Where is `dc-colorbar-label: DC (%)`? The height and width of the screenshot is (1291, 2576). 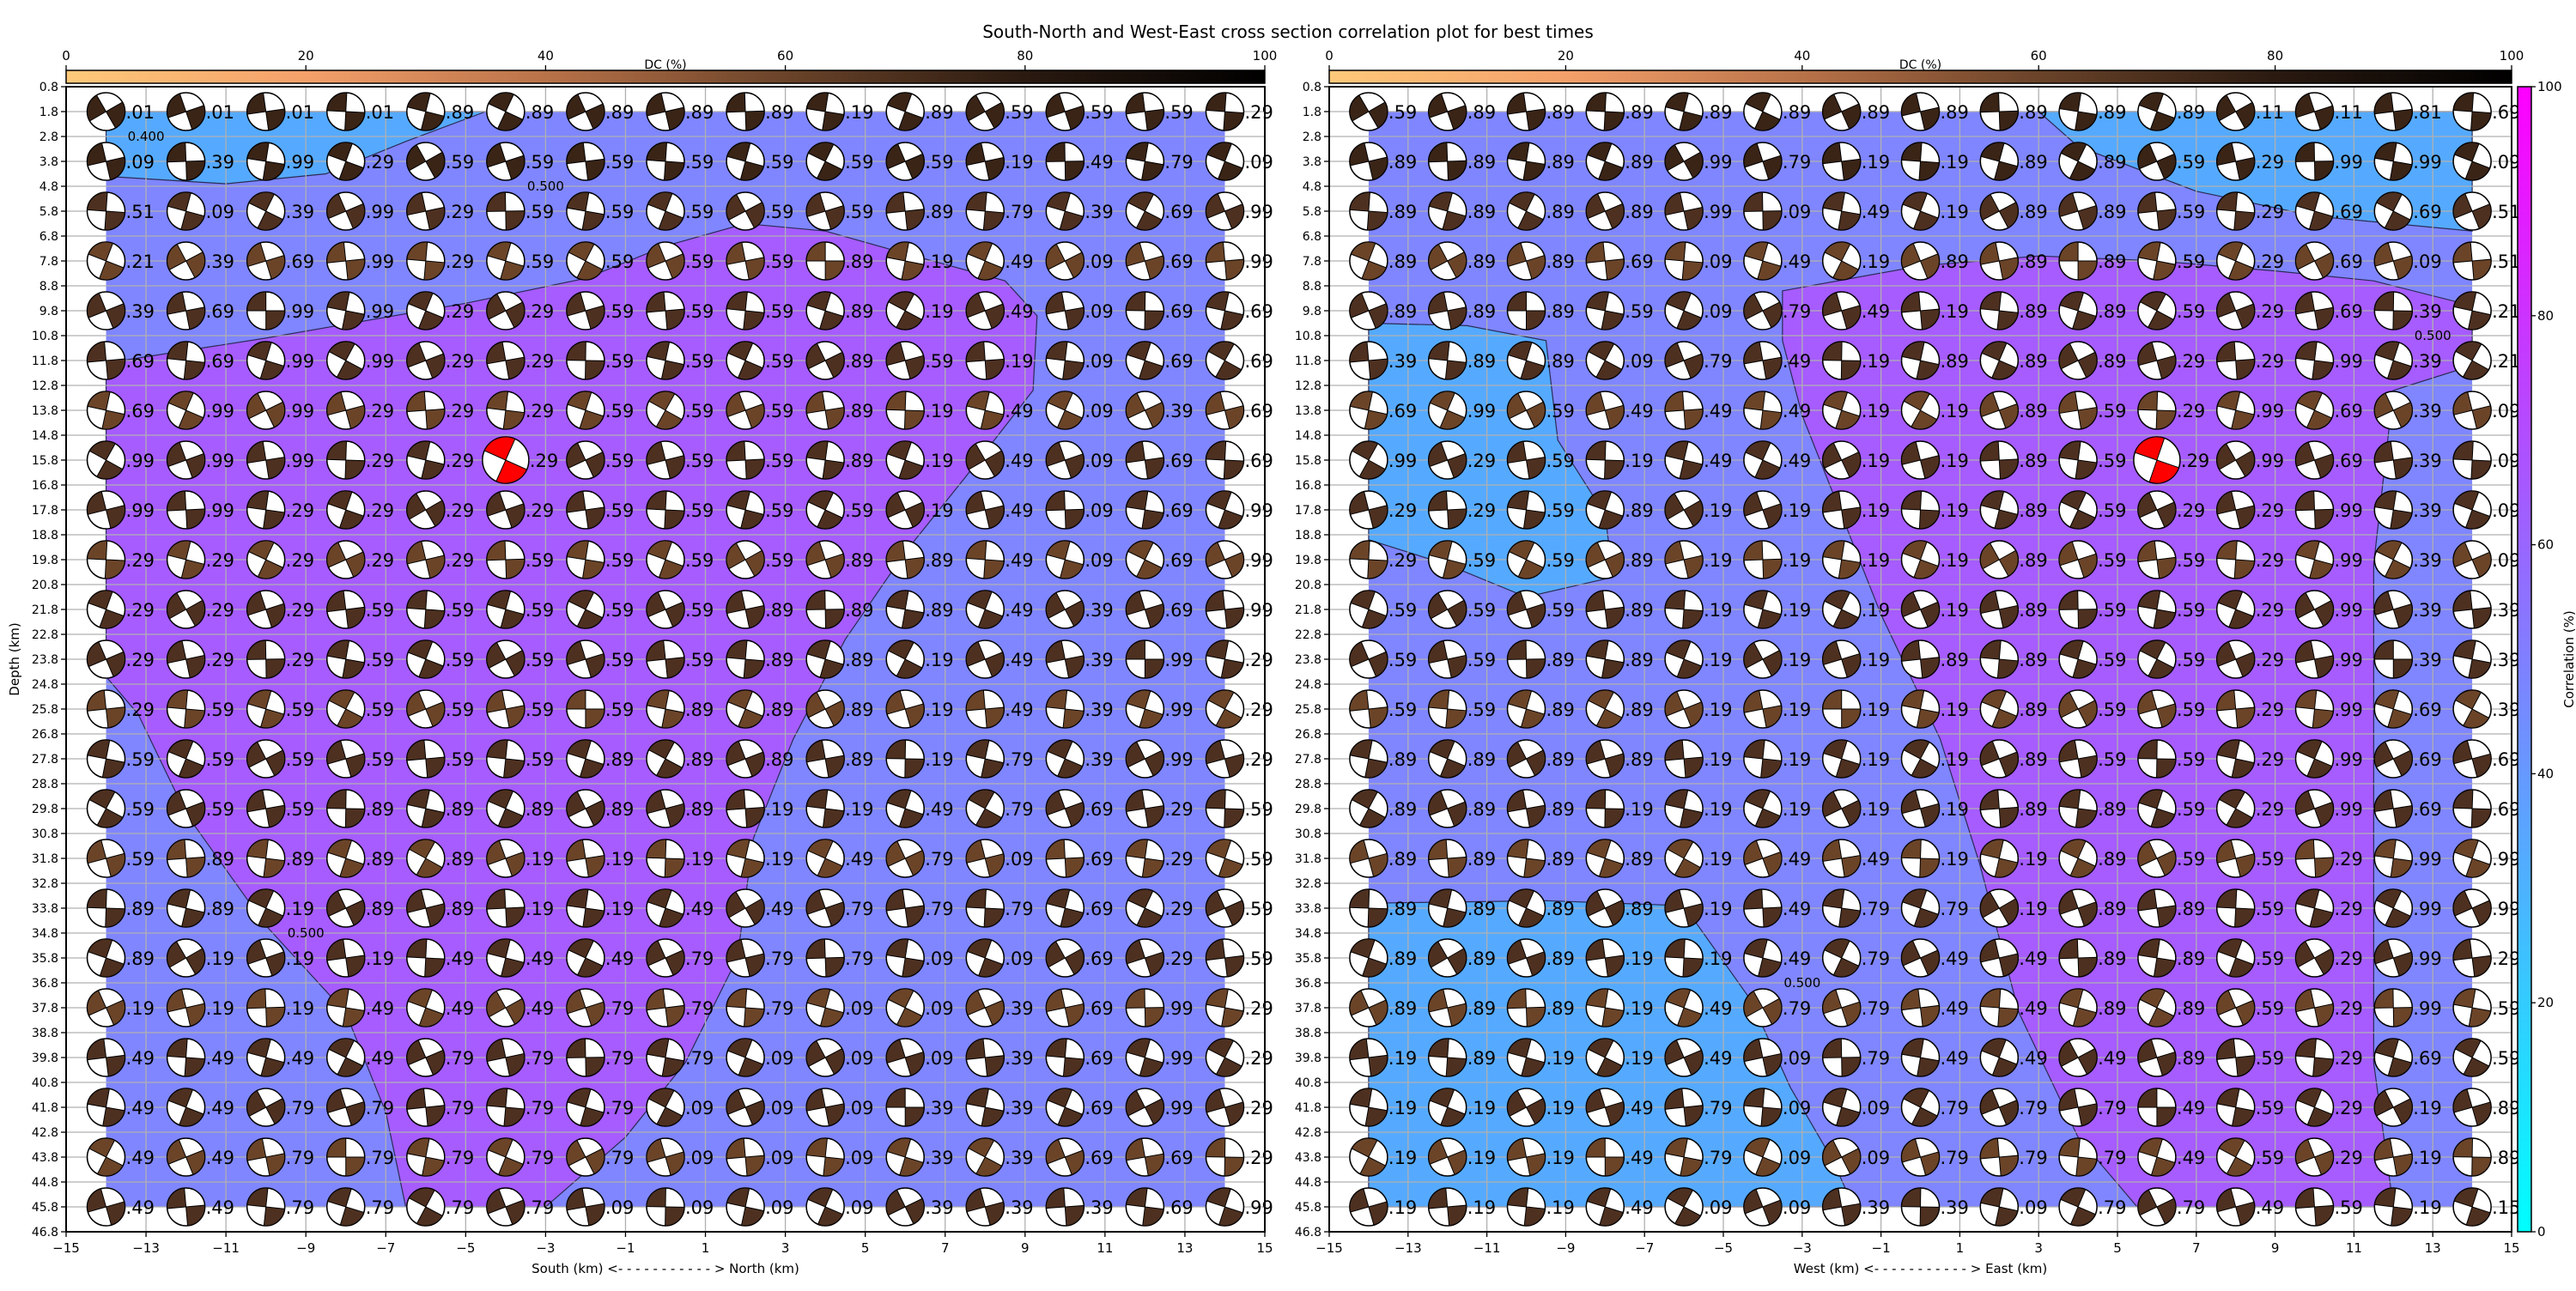
dc-colorbar-label: DC (%) is located at coordinates (1920, 65).